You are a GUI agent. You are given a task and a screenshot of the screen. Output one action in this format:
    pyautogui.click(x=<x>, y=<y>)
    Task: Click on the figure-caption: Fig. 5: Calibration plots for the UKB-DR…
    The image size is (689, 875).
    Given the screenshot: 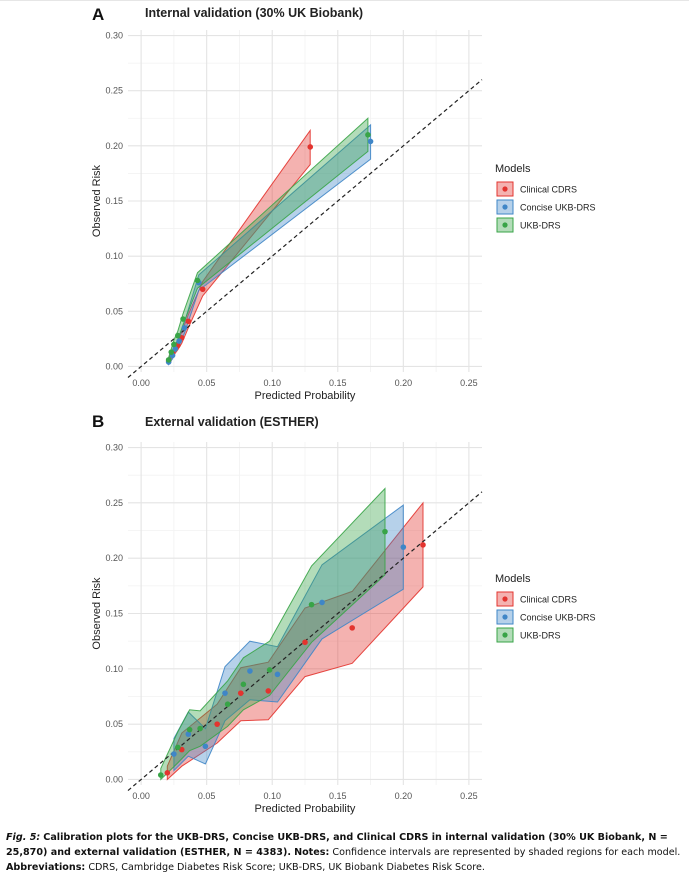 What is the action you would take?
    pyautogui.click(x=346, y=852)
    